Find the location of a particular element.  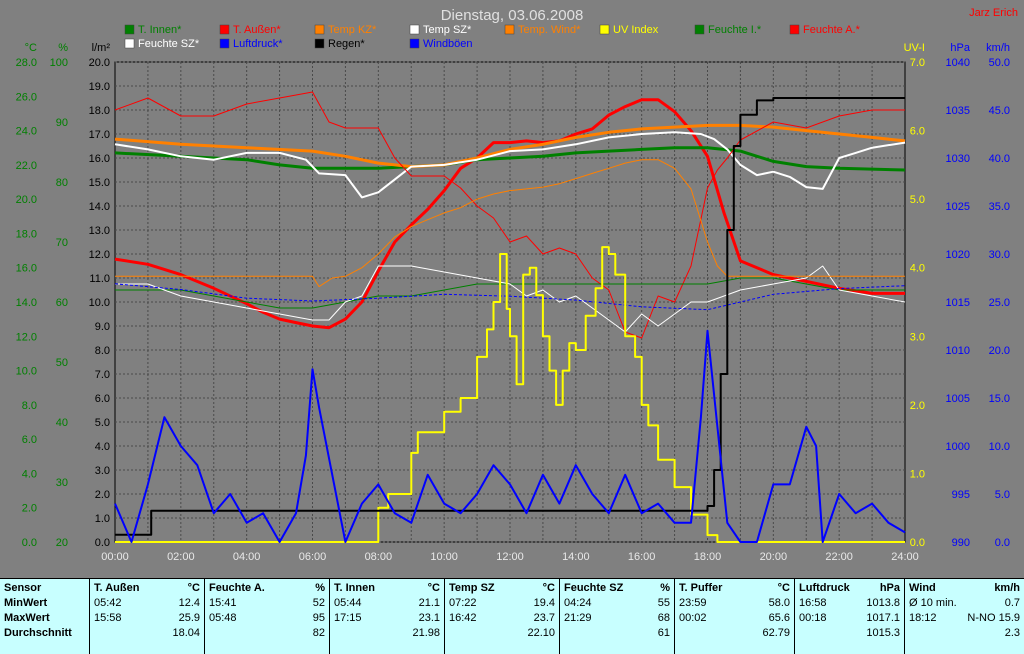

stats-min: 12.4 is located at coordinates (189, 603).